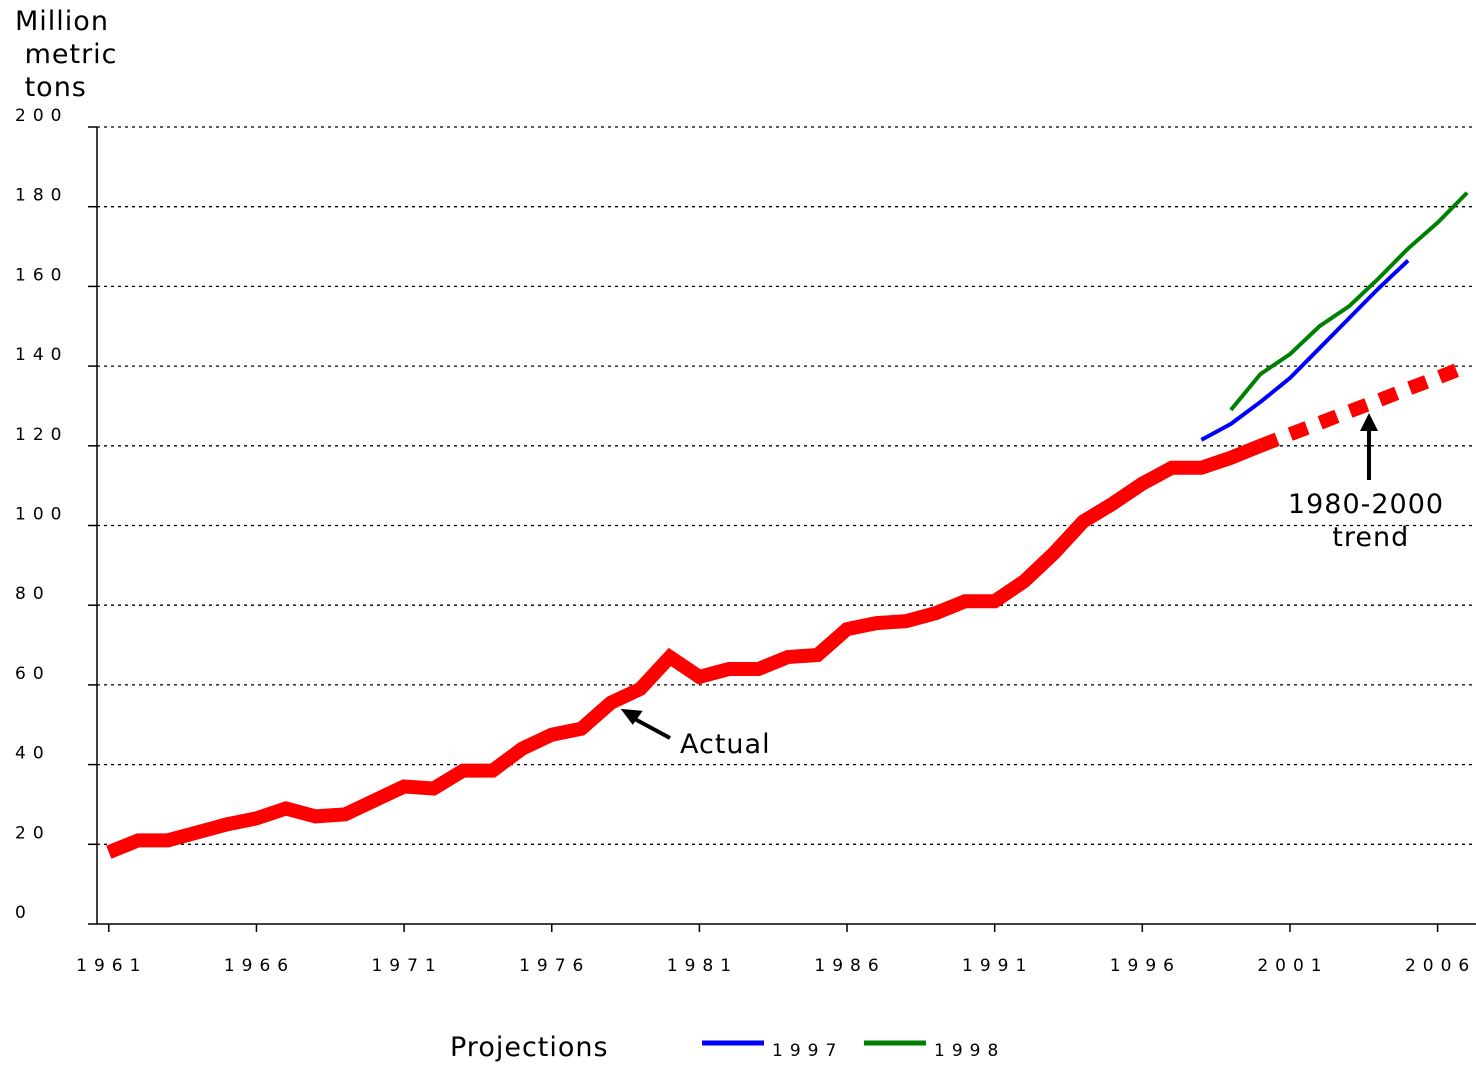  Describe the element at coordinates (41, 515) in the screenshot. I see `y-tick-label: 100` at that location.